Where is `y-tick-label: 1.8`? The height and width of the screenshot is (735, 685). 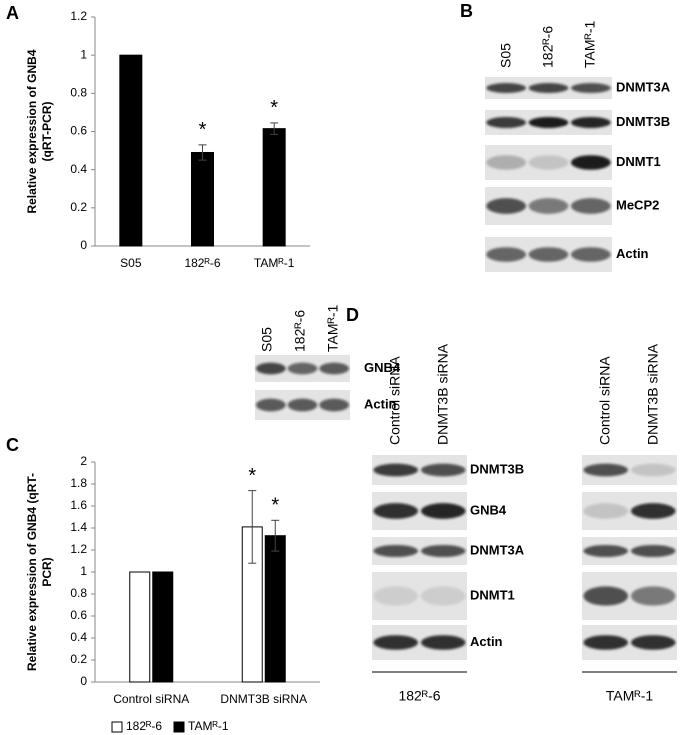
y-tick-label: 1.8 is located at coordinates (78, 483).